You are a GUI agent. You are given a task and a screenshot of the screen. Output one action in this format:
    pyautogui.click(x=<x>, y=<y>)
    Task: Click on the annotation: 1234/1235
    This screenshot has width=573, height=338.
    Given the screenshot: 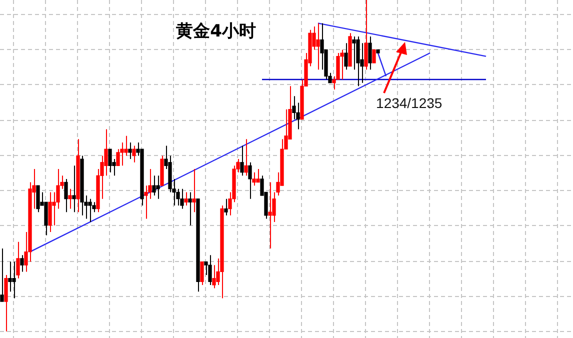 What is the action you would take?
    pyautogui.click(x=409, y=102)
    